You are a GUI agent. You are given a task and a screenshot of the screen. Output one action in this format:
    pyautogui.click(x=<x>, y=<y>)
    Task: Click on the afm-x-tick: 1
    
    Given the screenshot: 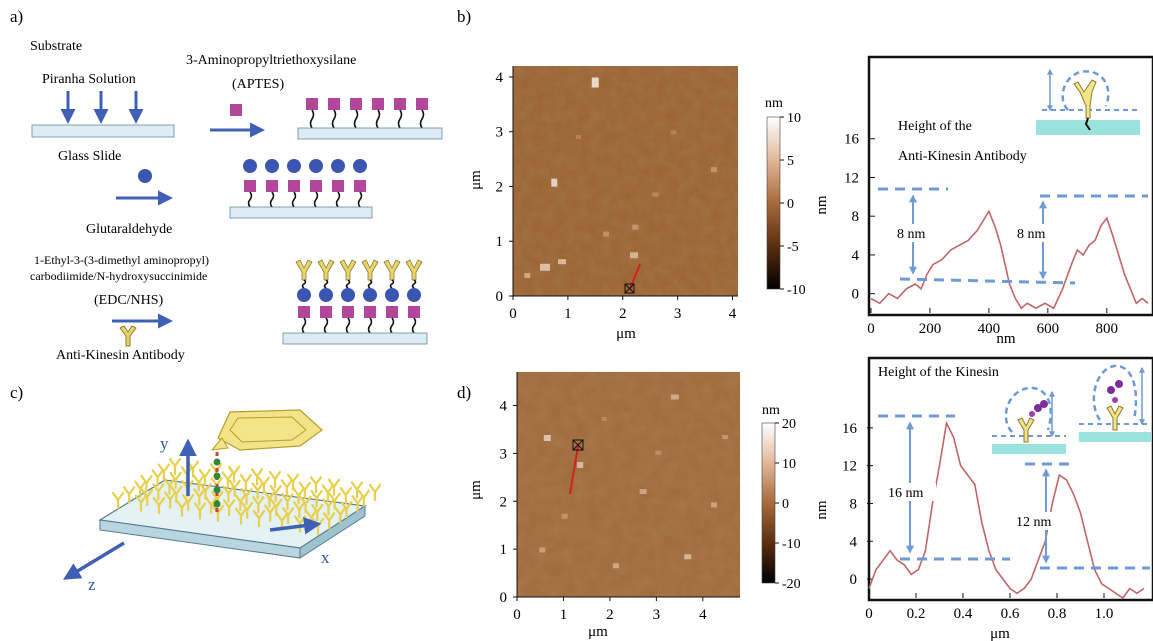 What is the action you would take?
    pyautogui.click(x=564, y=615)
    